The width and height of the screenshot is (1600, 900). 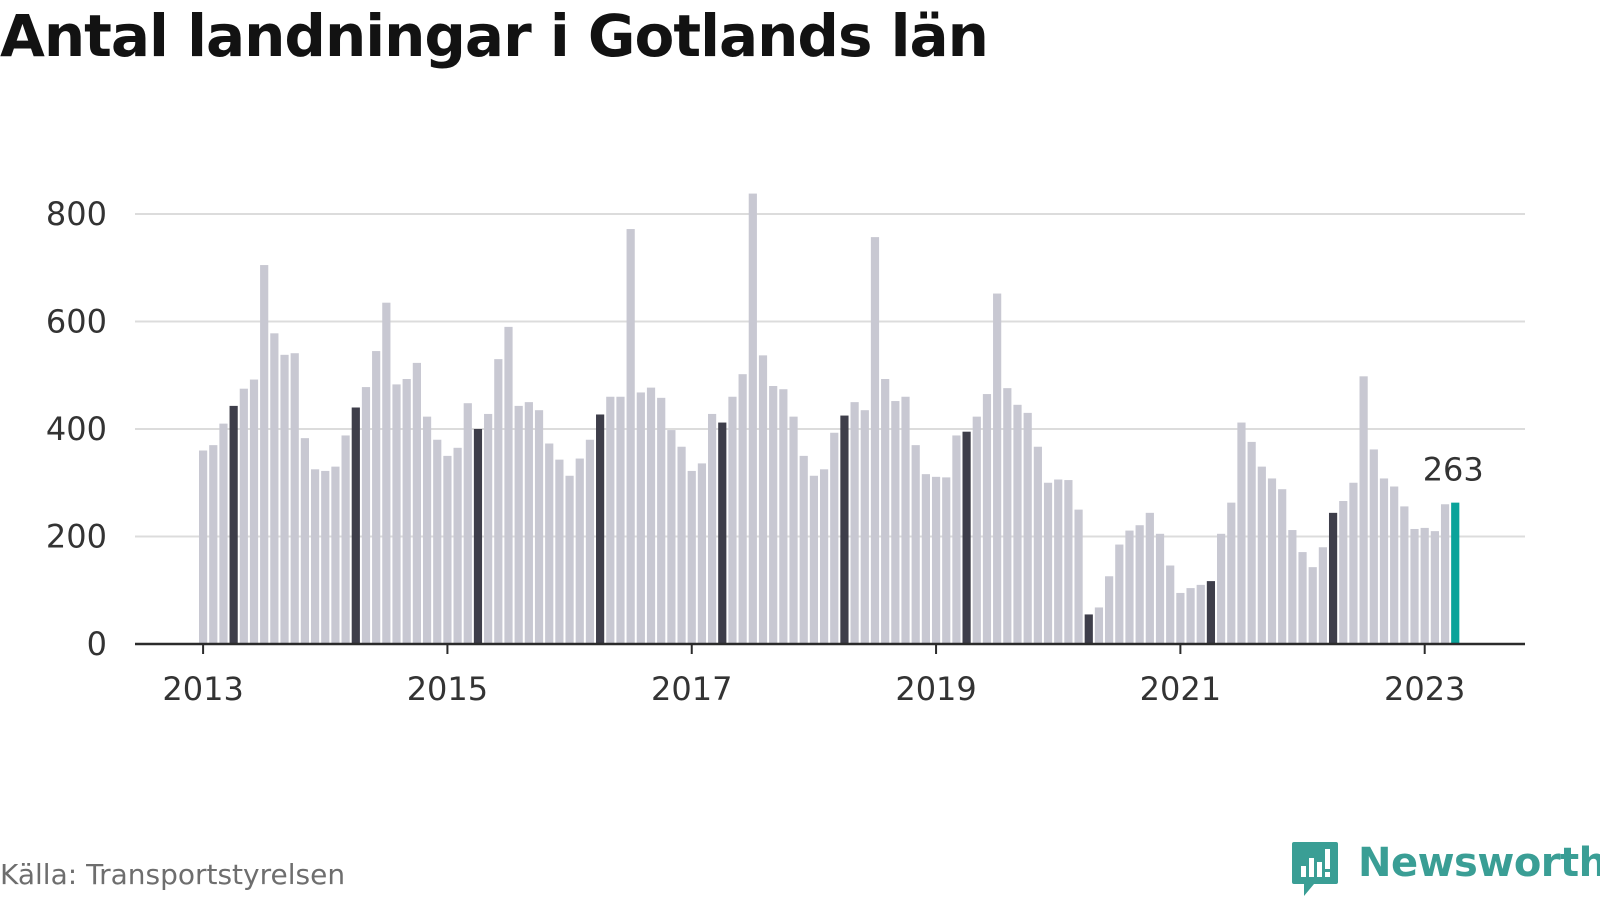 What do you see at coordinates (1479, 863) in the screenshot?
I see `logo-wordmark: Newsworthy` at bounding box center [1479, 863].